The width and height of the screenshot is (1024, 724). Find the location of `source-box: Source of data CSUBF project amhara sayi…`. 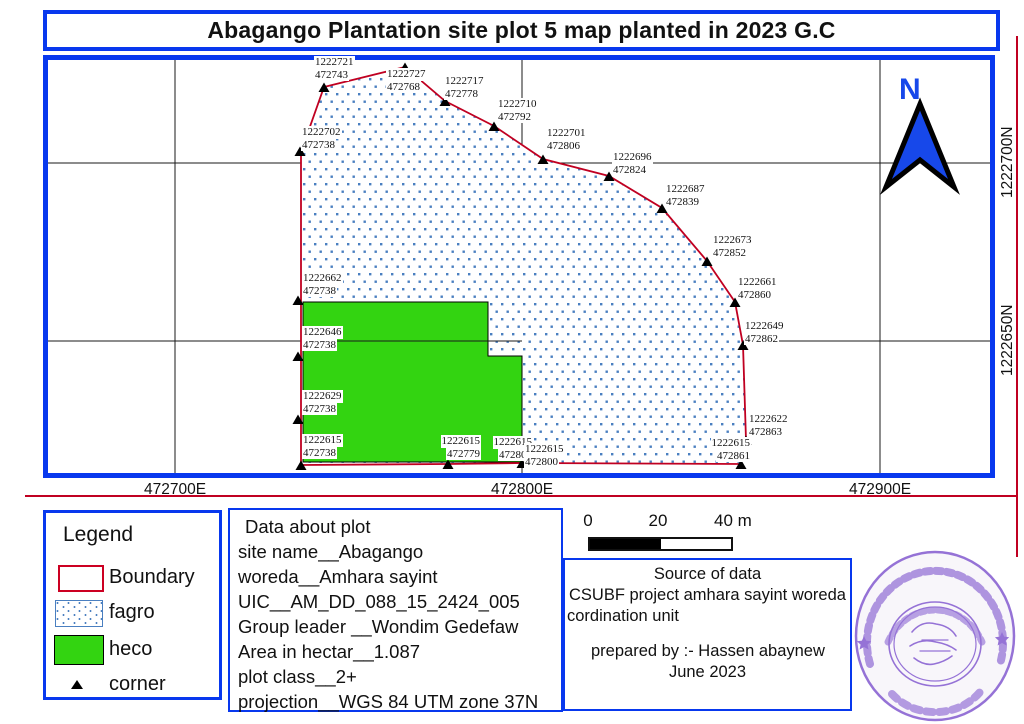

source-box: Source of data CSUBF project amhara sayi… is located at coordinates (707, 634).